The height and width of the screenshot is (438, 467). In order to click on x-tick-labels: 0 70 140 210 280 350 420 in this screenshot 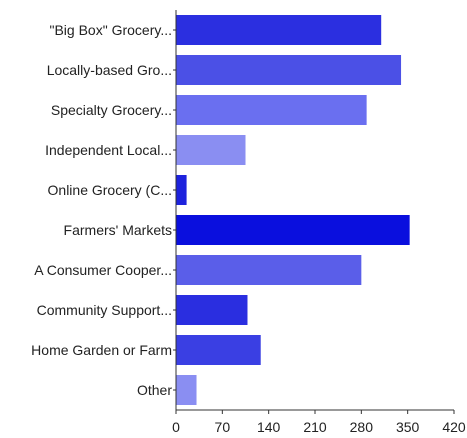, I will do `click(319, 427)`.